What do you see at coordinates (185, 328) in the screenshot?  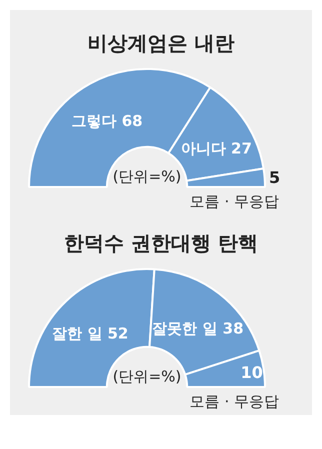 I see `slice-label: 잘못한 일` at bounding box center [185, 328].